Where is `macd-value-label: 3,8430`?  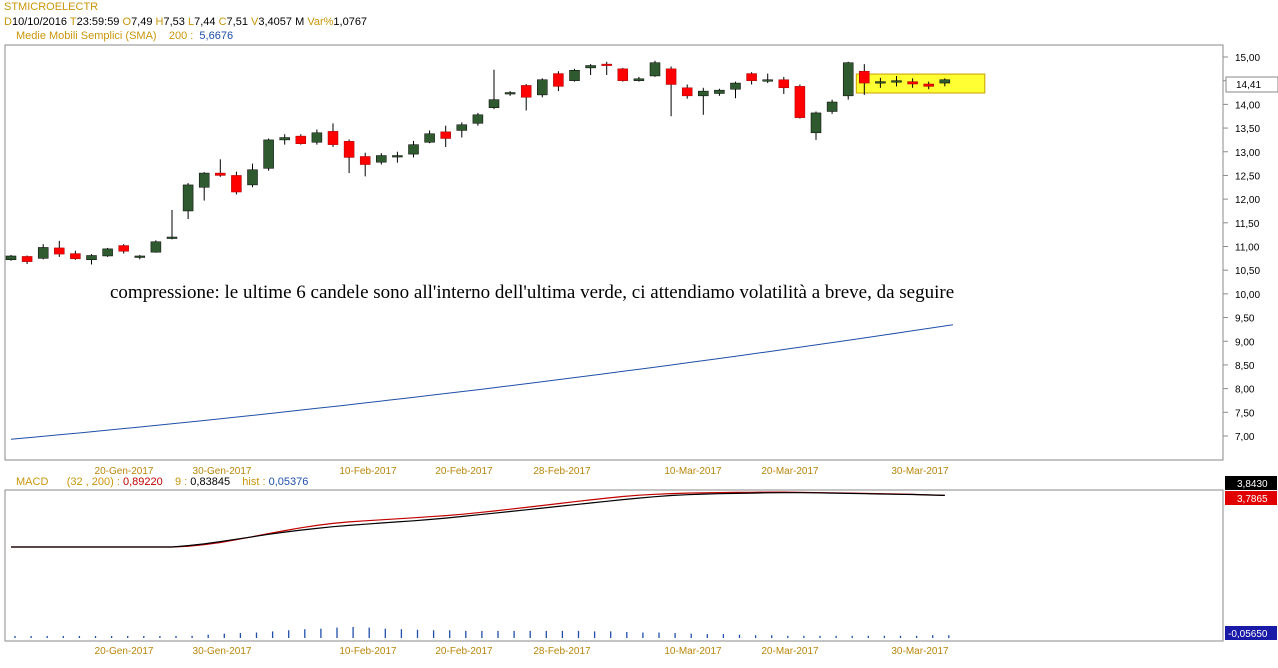 macd-value-label: 3,8430 is located at coordinates (1252, 484).